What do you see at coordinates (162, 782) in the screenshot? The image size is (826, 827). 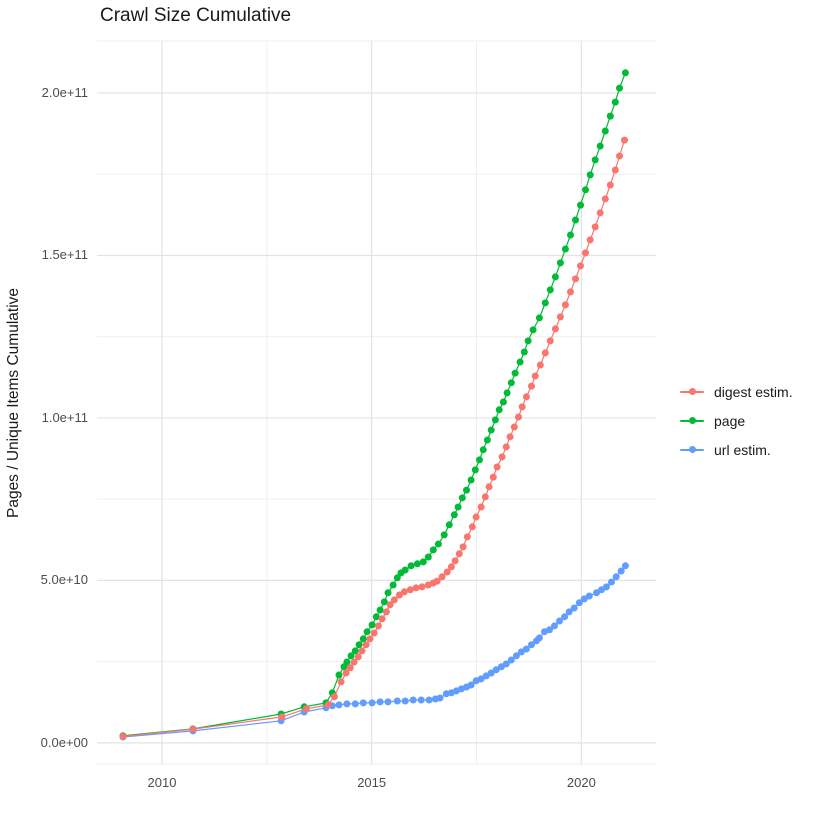 I see `x-tick-label: 2010` at bounding box center [162, 782].